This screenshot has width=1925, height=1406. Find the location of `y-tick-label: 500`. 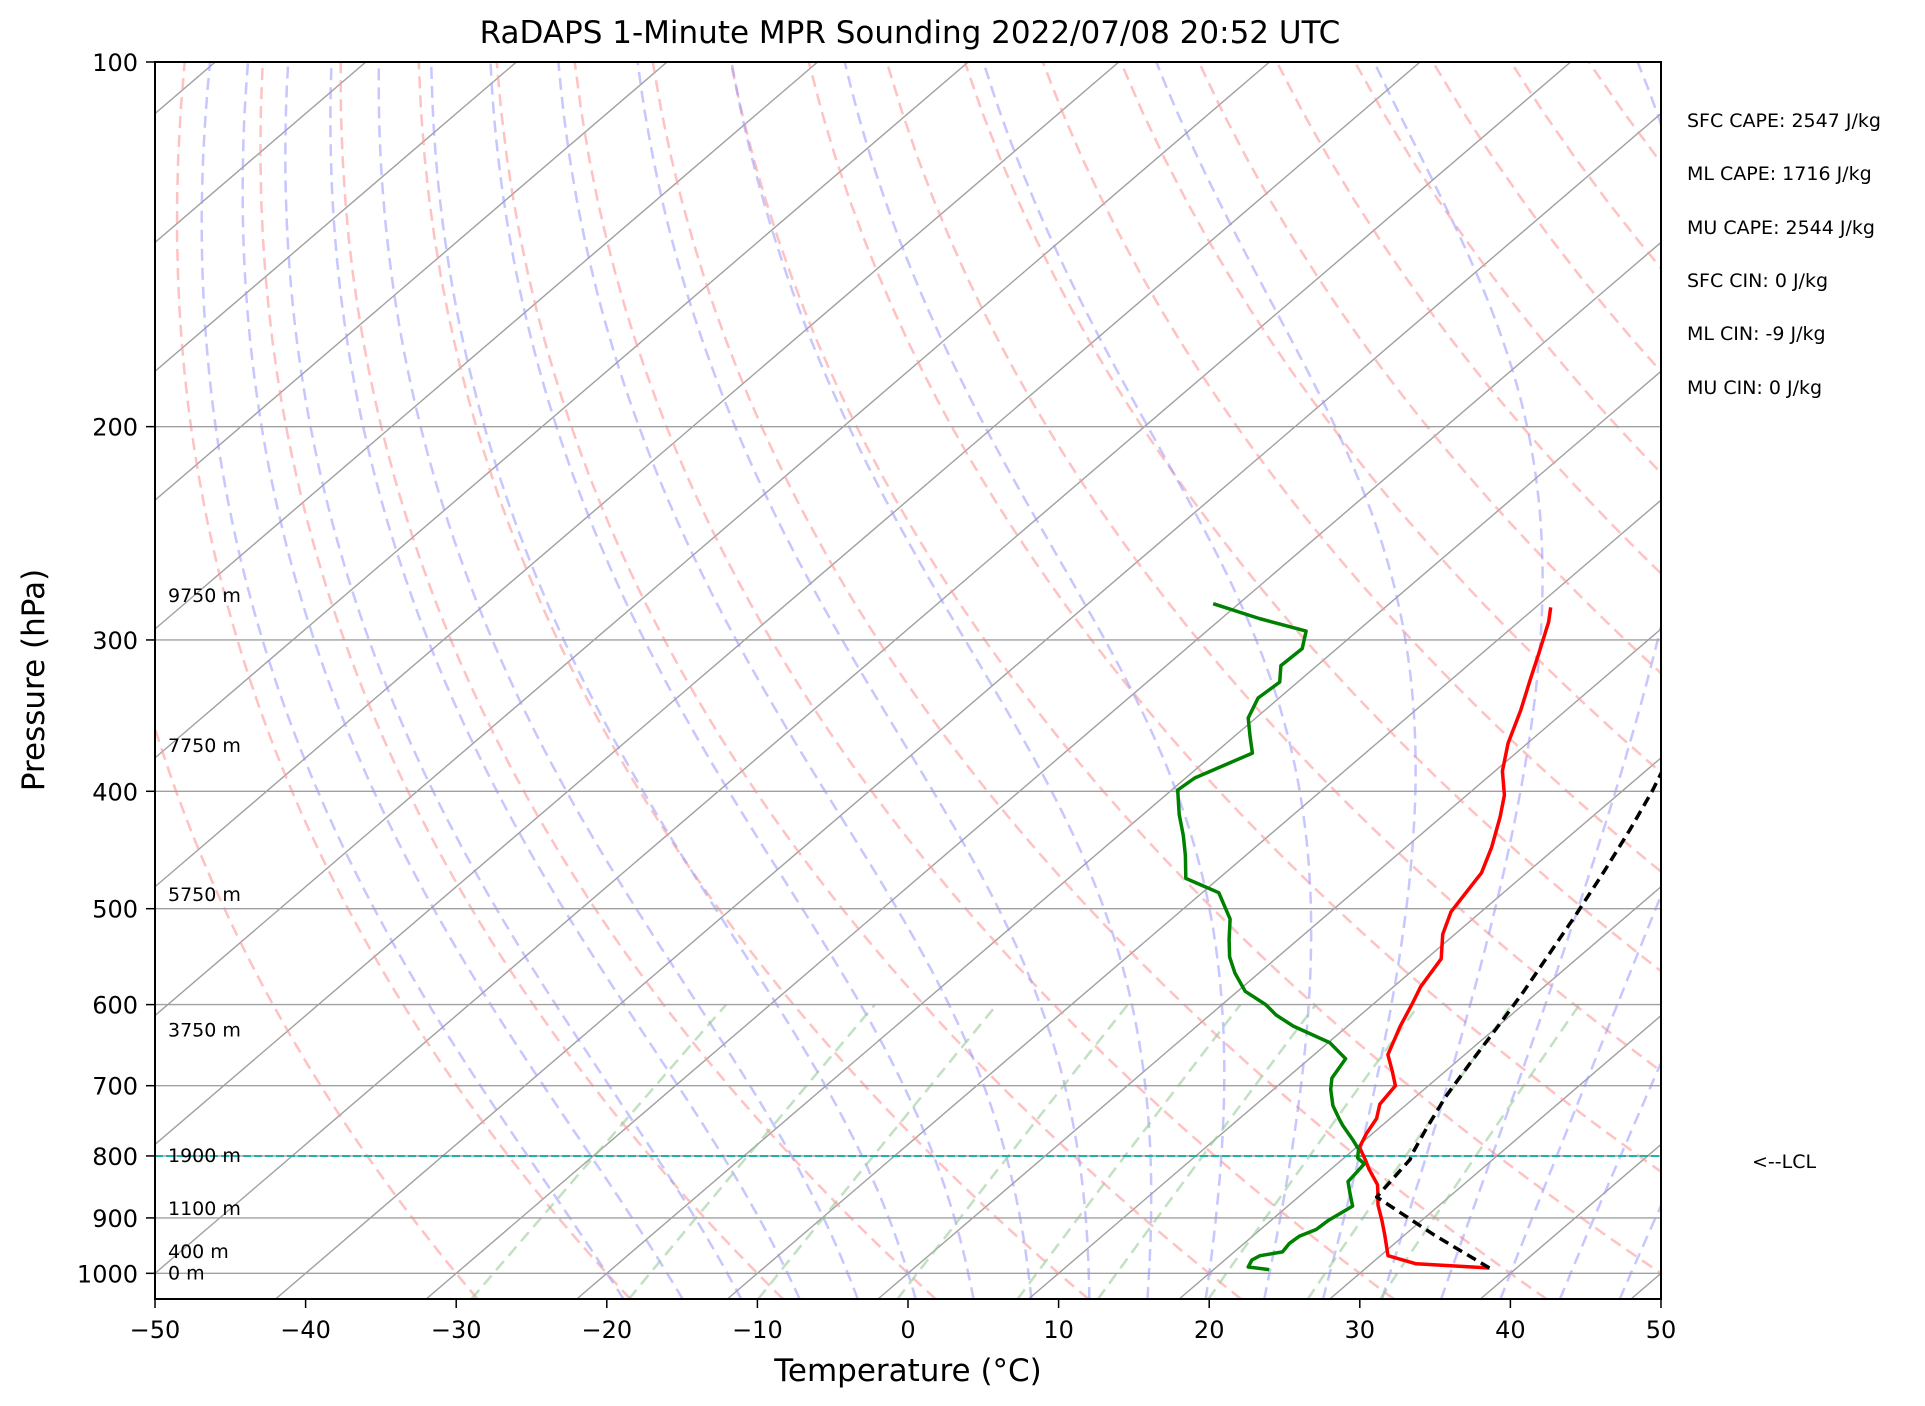

y-tick-label: 500 is located at coordinates (115, 910).